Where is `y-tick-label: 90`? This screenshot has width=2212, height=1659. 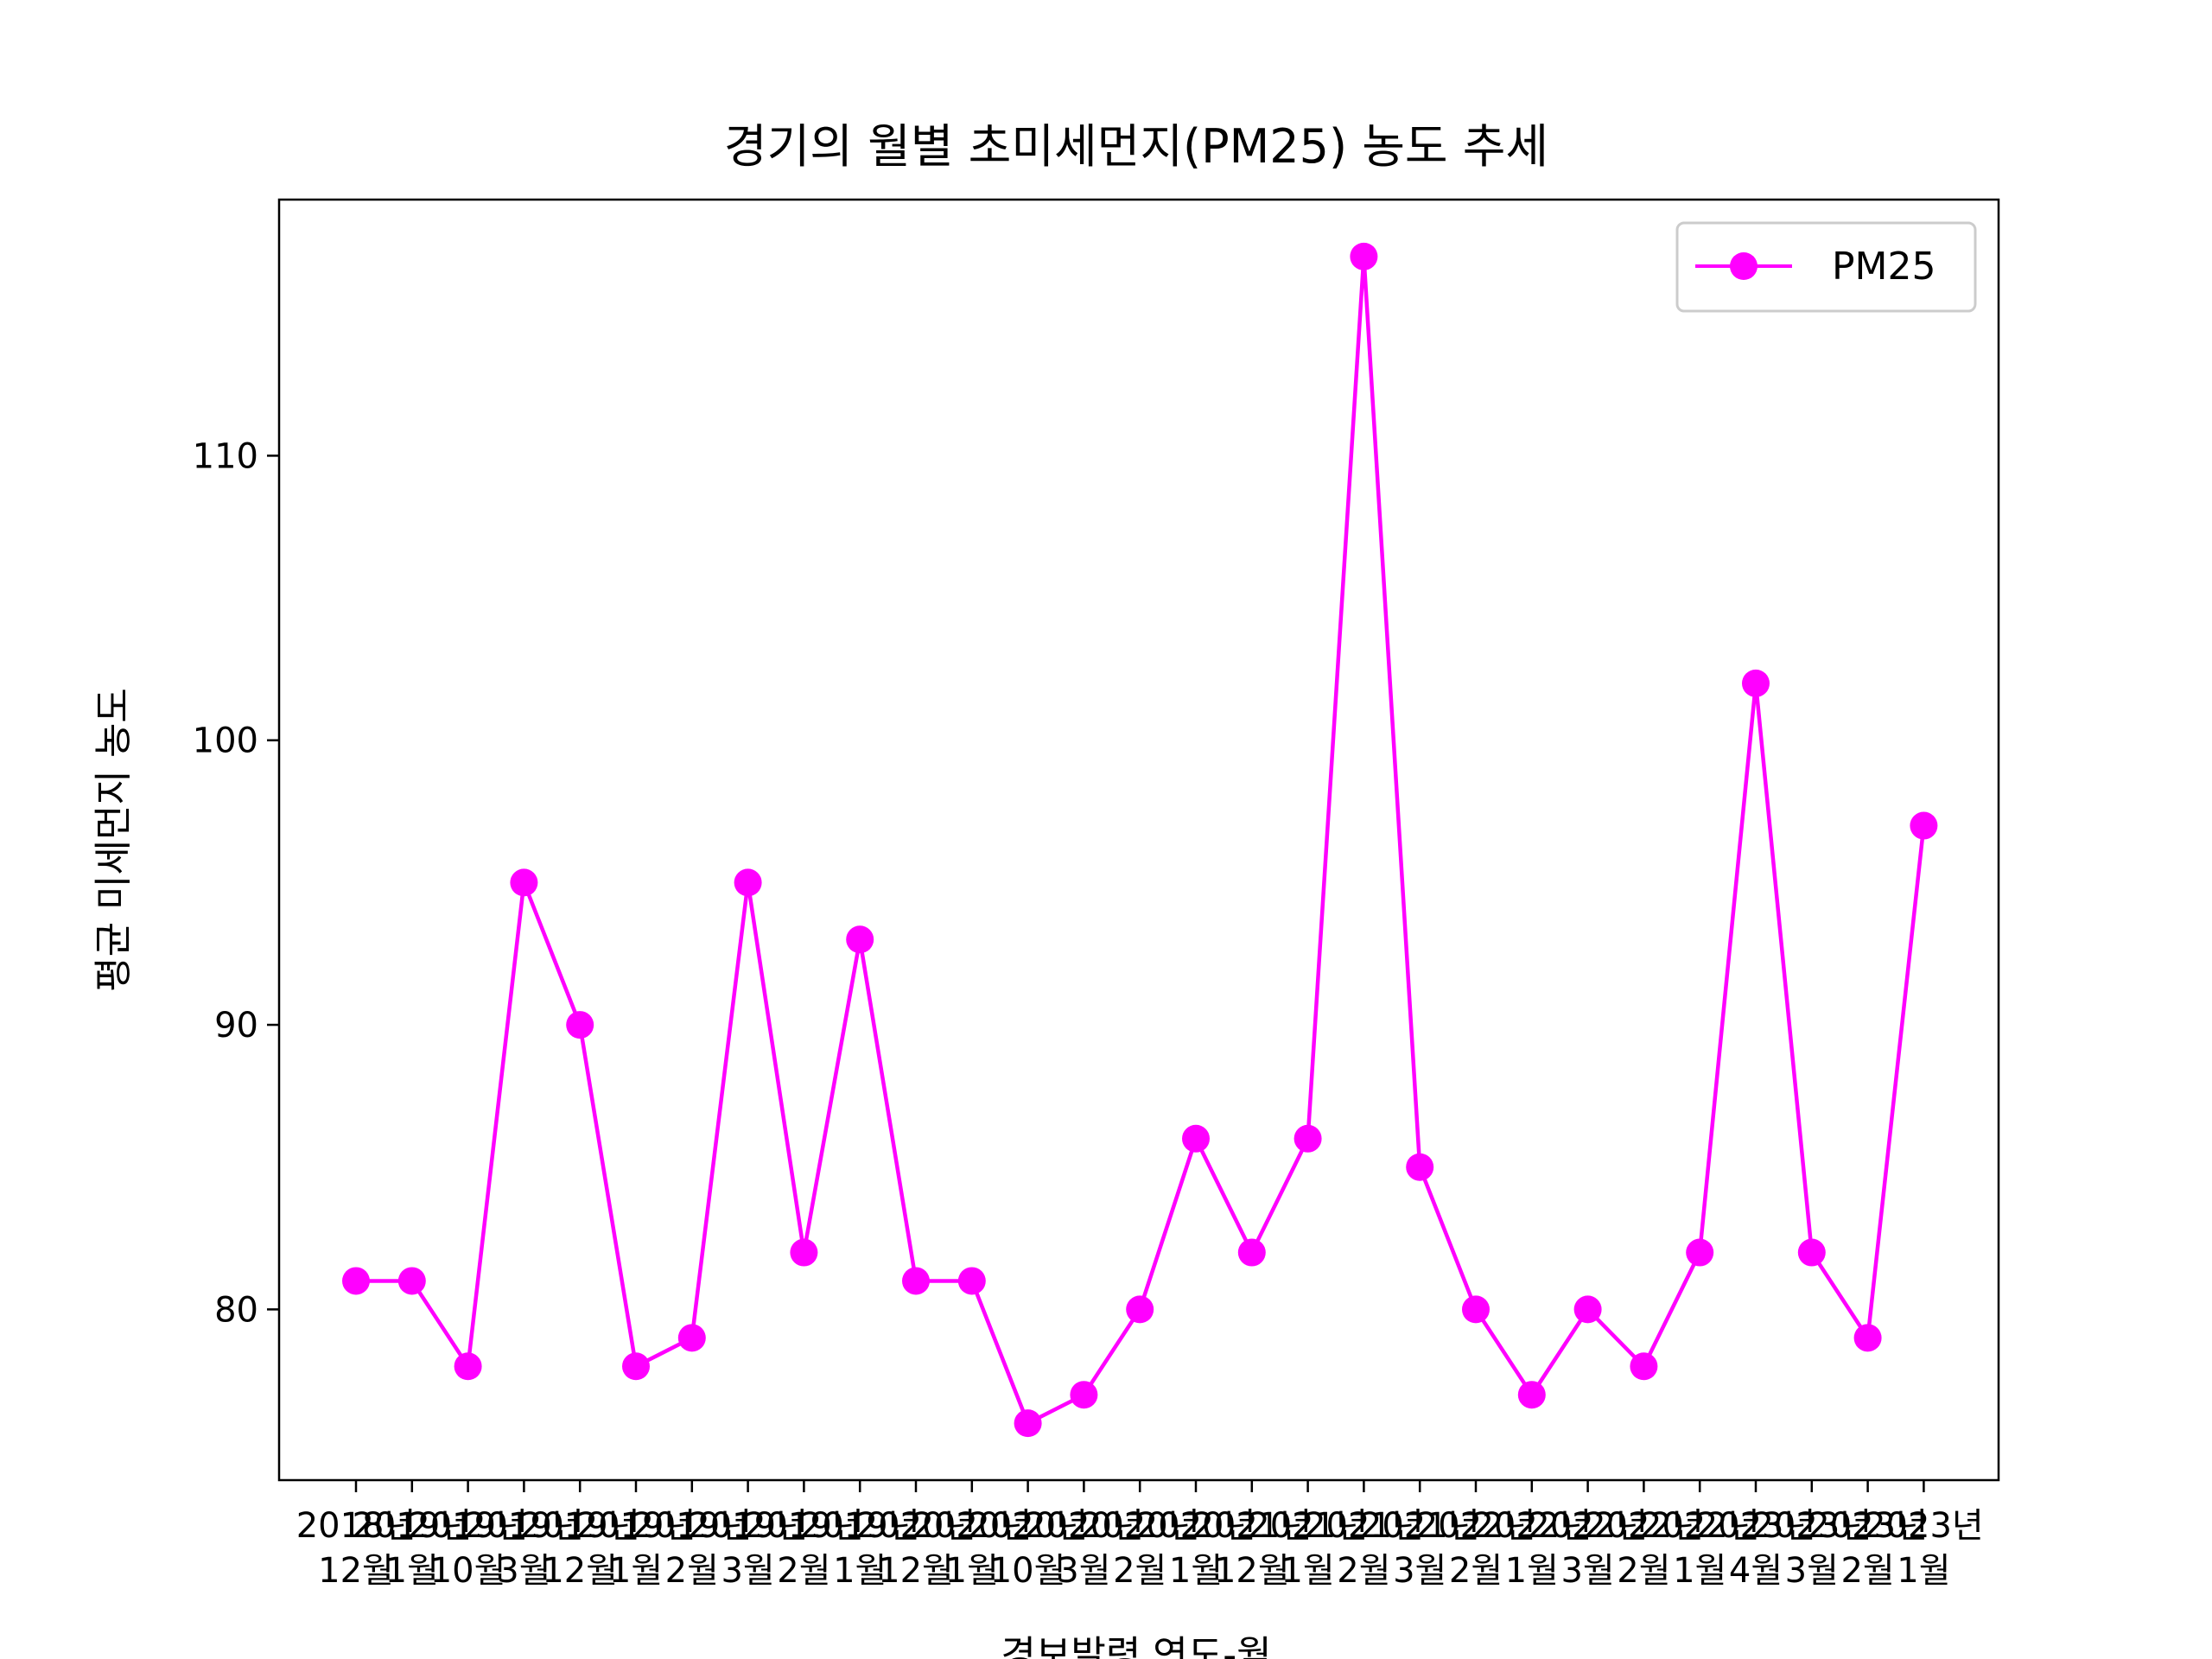
y-tick-label: 90 is located at coordinates (236, 1026).